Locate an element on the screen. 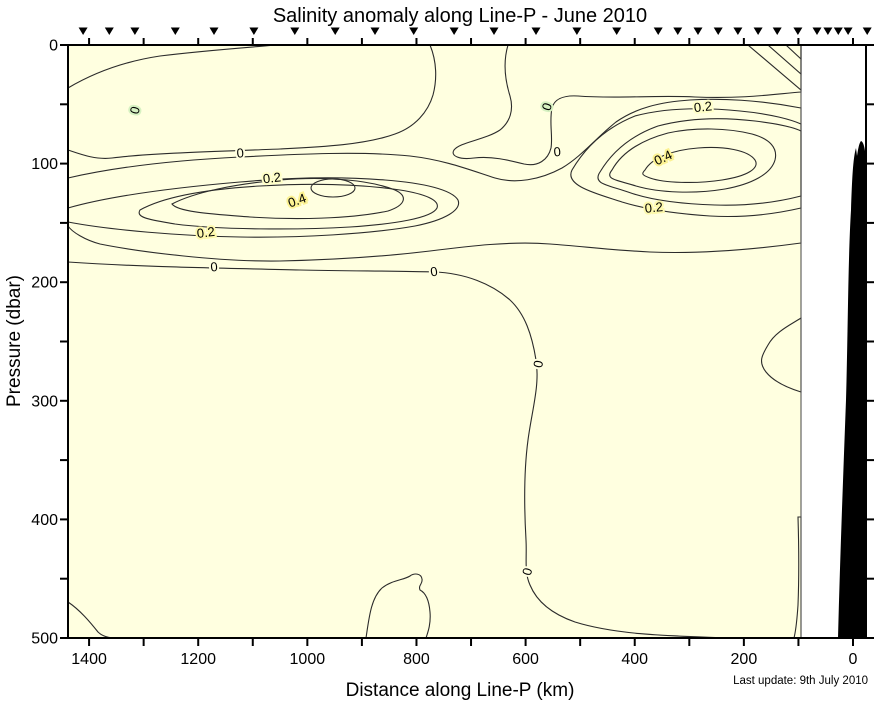 The width and height of the screenshot is (878, 708). fill-positive-bottom-island is located at coordinates (398, 606).